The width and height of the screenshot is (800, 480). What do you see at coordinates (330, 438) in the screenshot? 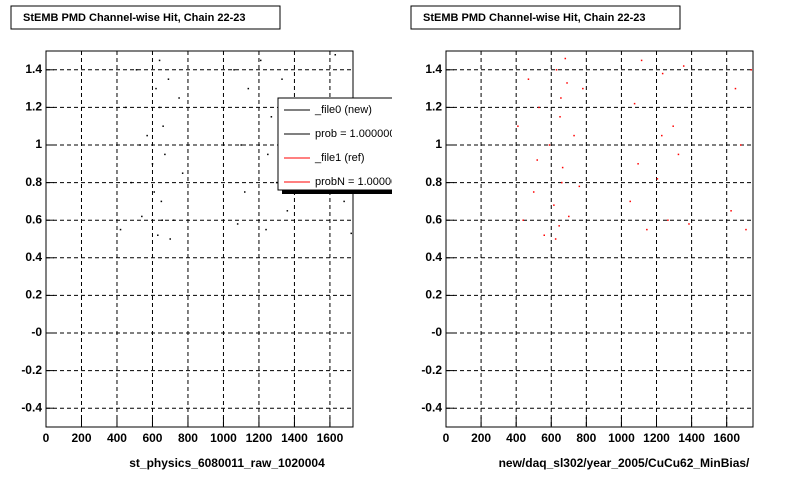
I see `x-tick-label: 1600` at bounding box center [330, 438].